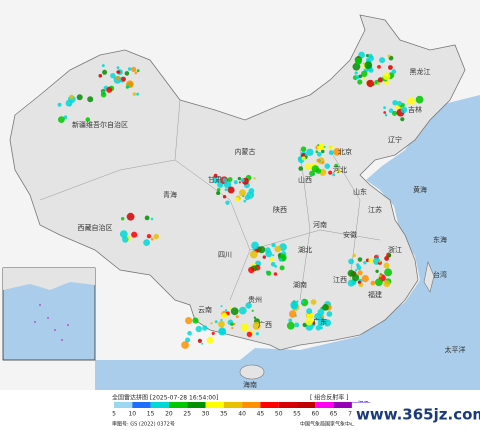  What do you see at coordinates (320, 224) in the screenshot?
I see `place-label: 河南` at bounding box center [320, 224].